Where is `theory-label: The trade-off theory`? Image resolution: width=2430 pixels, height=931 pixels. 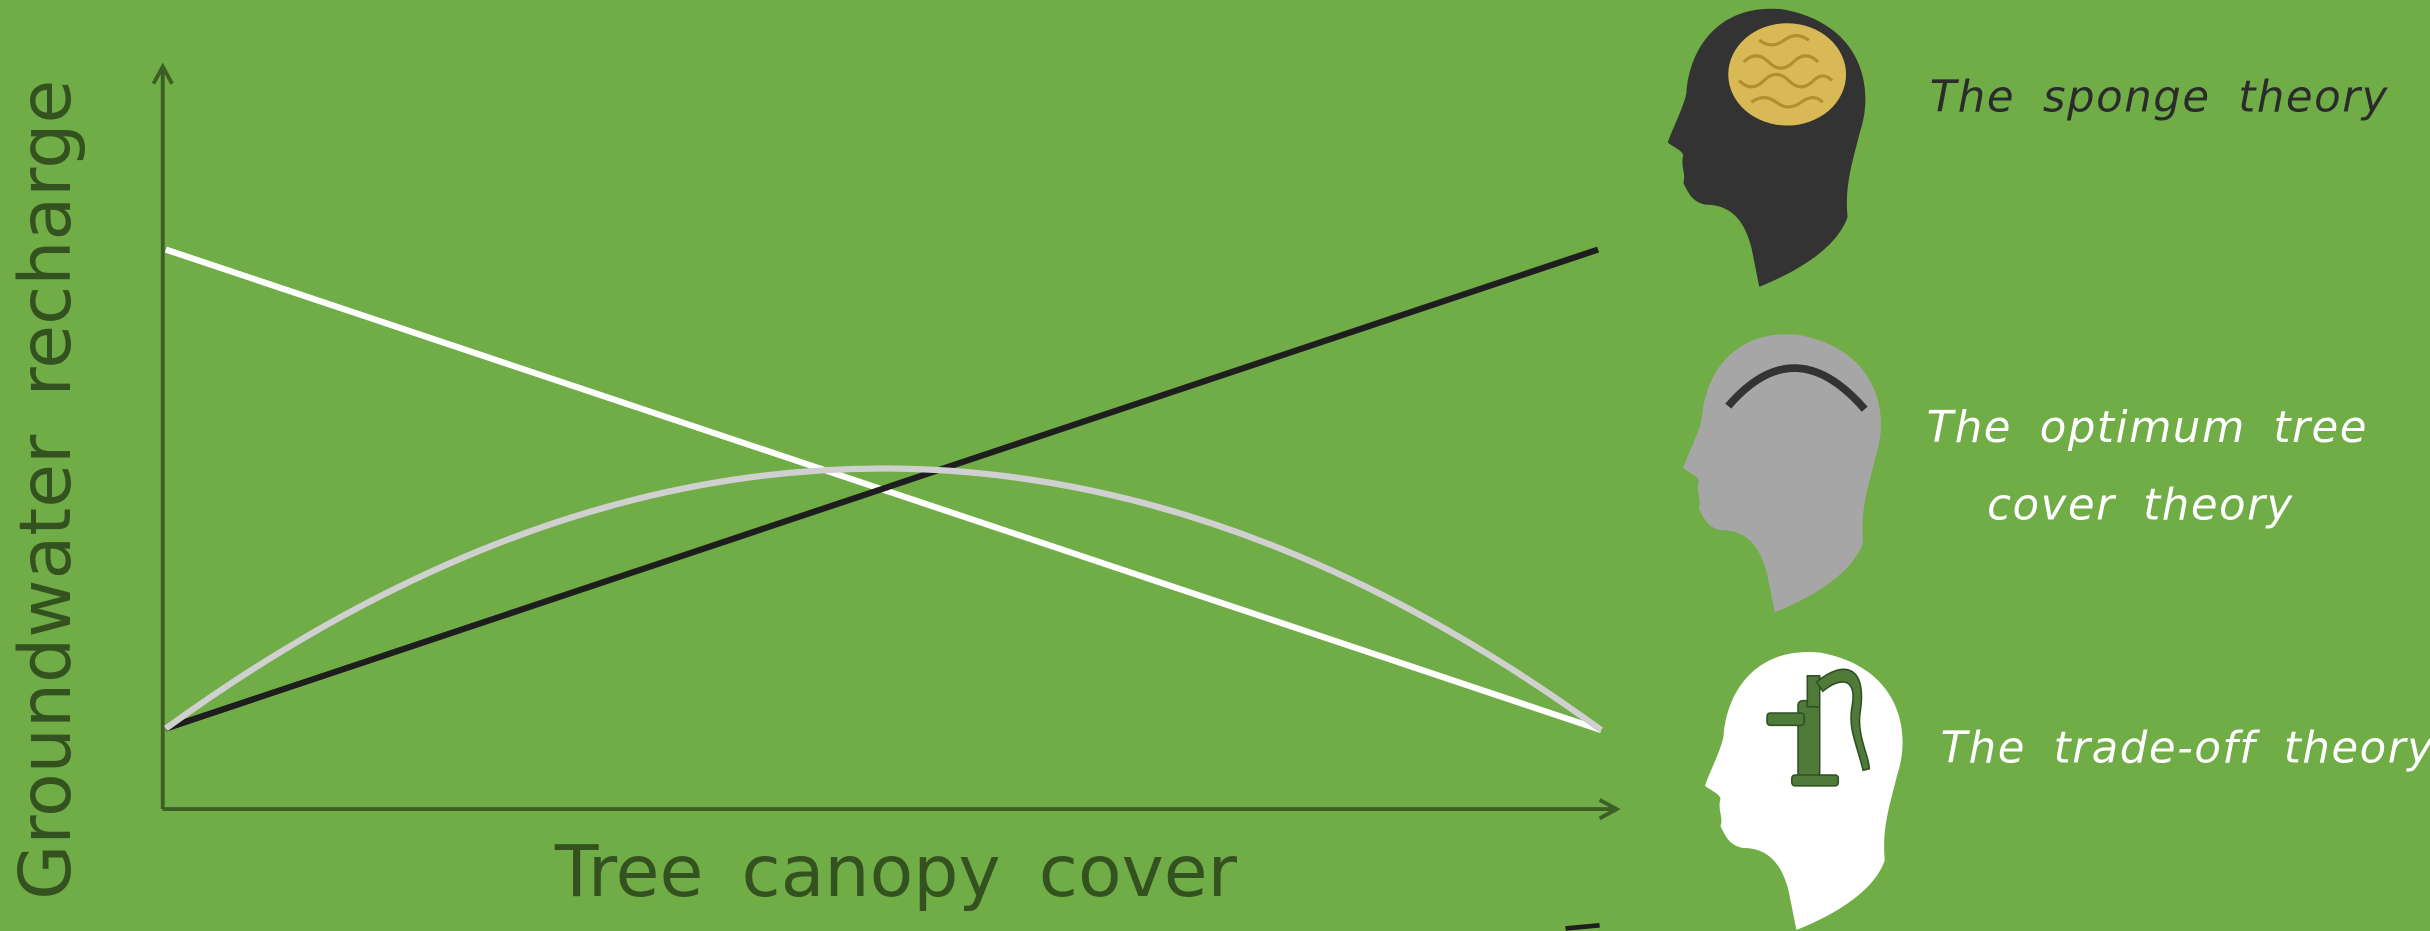
theory-label: The trade-off theory is located at coordinates (2185, 749).